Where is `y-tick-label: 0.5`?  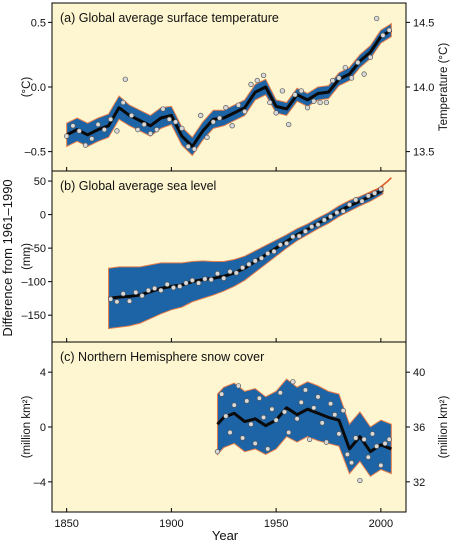 y-tick-label: 0.5 is located at coordinates (38, 23).